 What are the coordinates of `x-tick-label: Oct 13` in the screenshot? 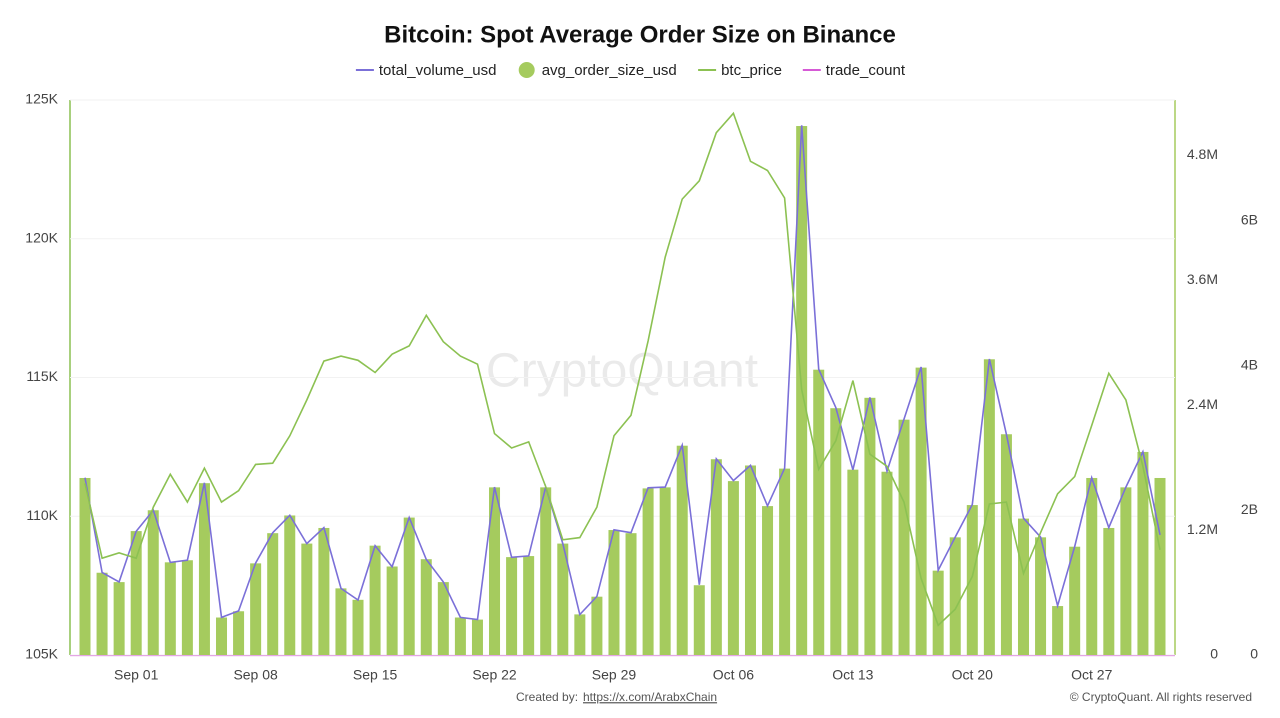 It's located at (852, 675).